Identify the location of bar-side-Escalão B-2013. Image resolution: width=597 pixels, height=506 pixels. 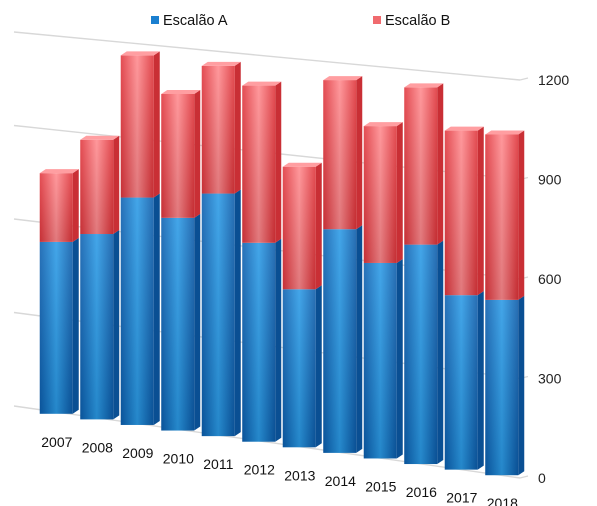
(318, 226).